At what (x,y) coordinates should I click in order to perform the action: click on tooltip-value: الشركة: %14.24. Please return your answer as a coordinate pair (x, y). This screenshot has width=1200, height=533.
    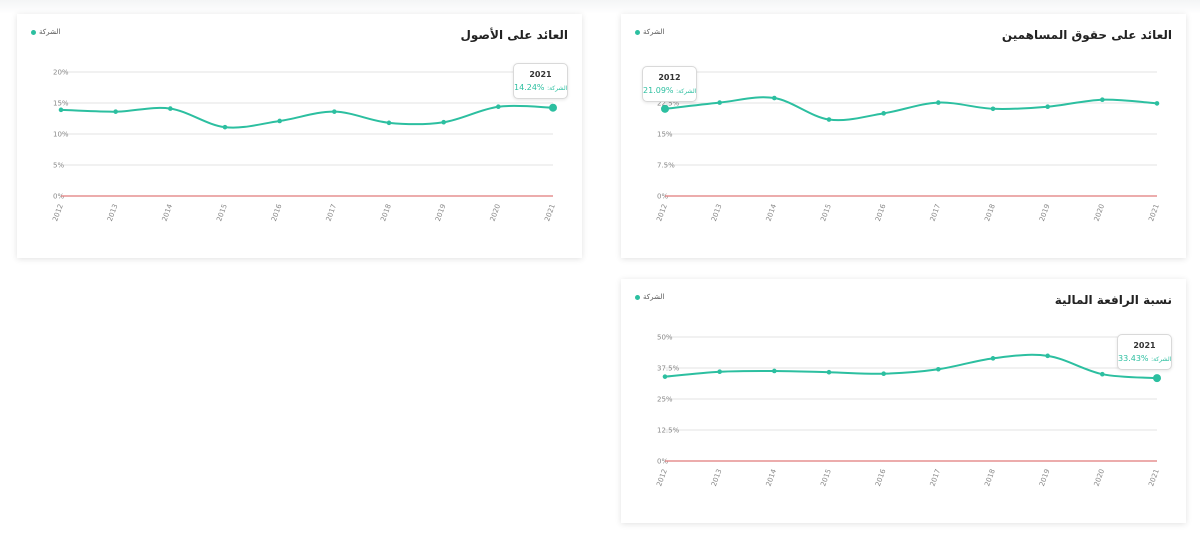
    Looking at the image, I should click on (540, 87).